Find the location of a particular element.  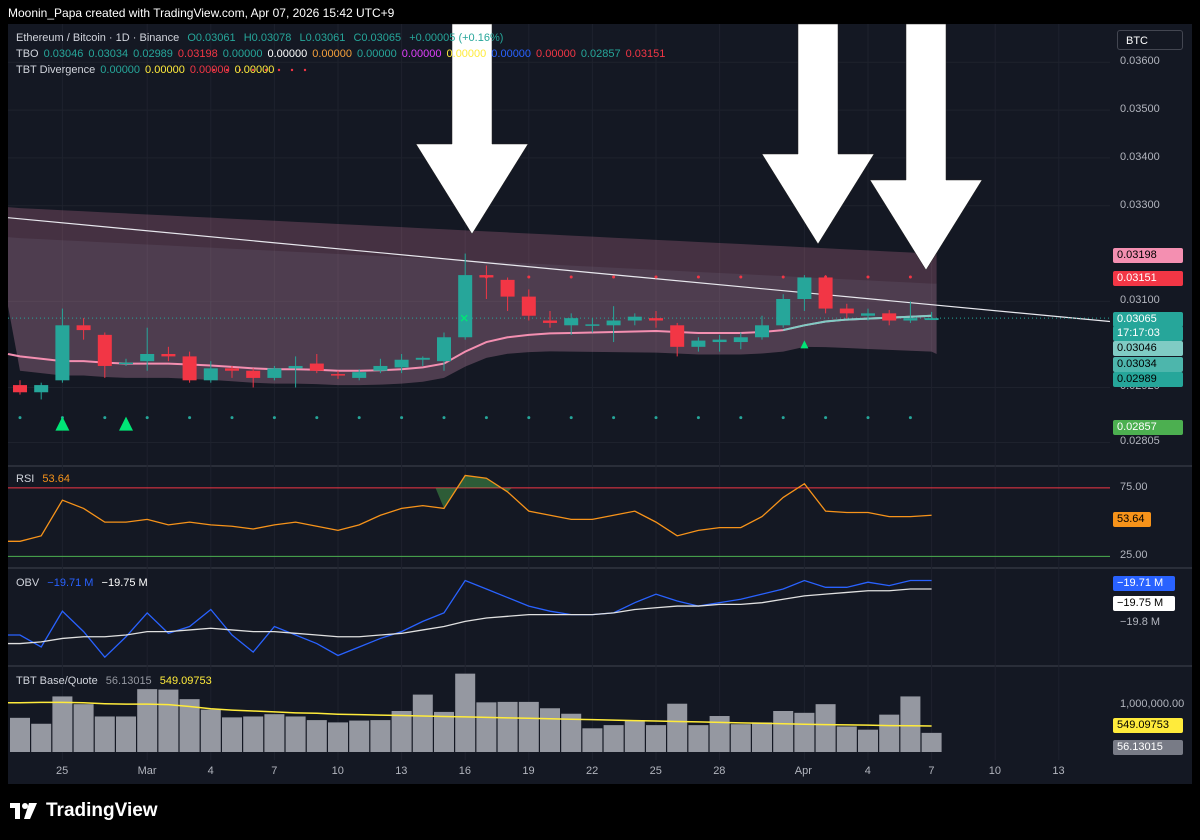

rsi-value: 53.64 is located at coordinates (56, 479).